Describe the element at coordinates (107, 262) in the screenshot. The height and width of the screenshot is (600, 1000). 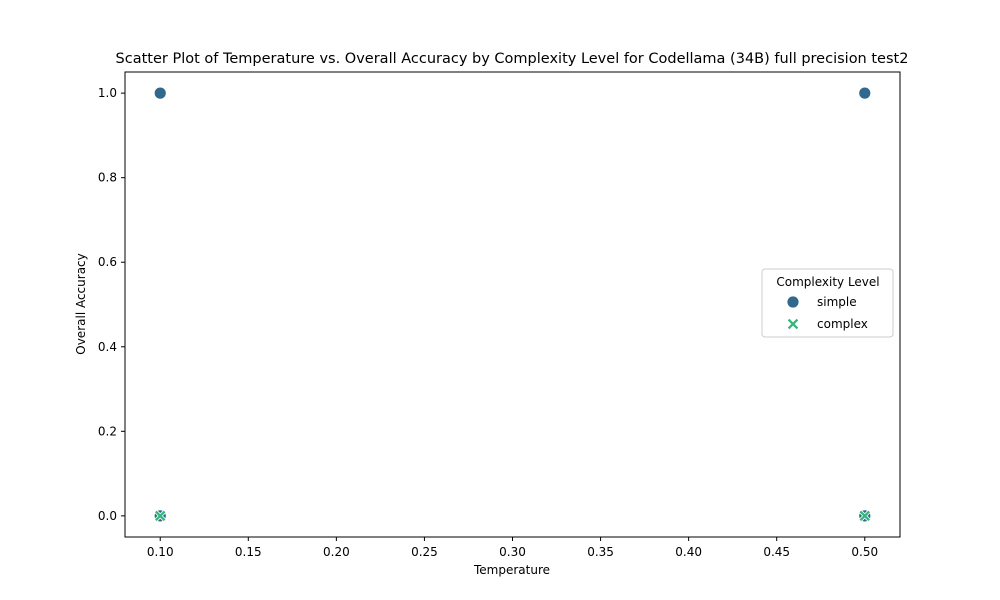
I see `y-tick-label: 0.6` at that location.